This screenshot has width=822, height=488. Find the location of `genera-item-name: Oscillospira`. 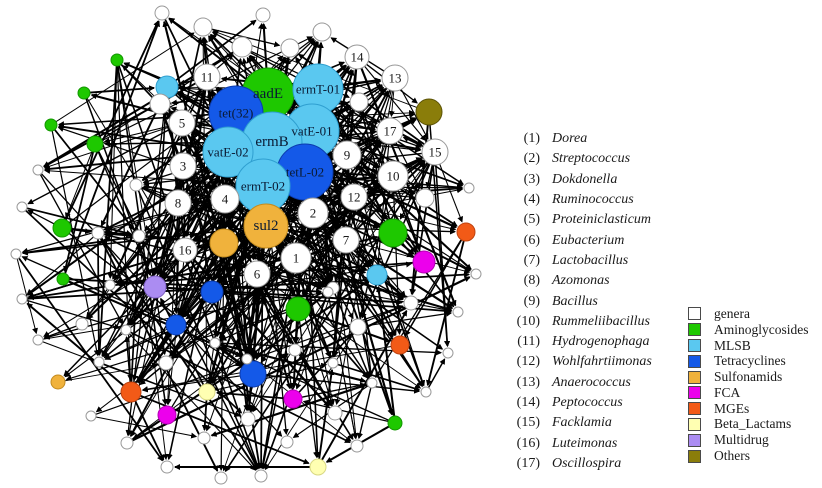

genera-item-name: Oscillospira is located at coordinates (587, 463).